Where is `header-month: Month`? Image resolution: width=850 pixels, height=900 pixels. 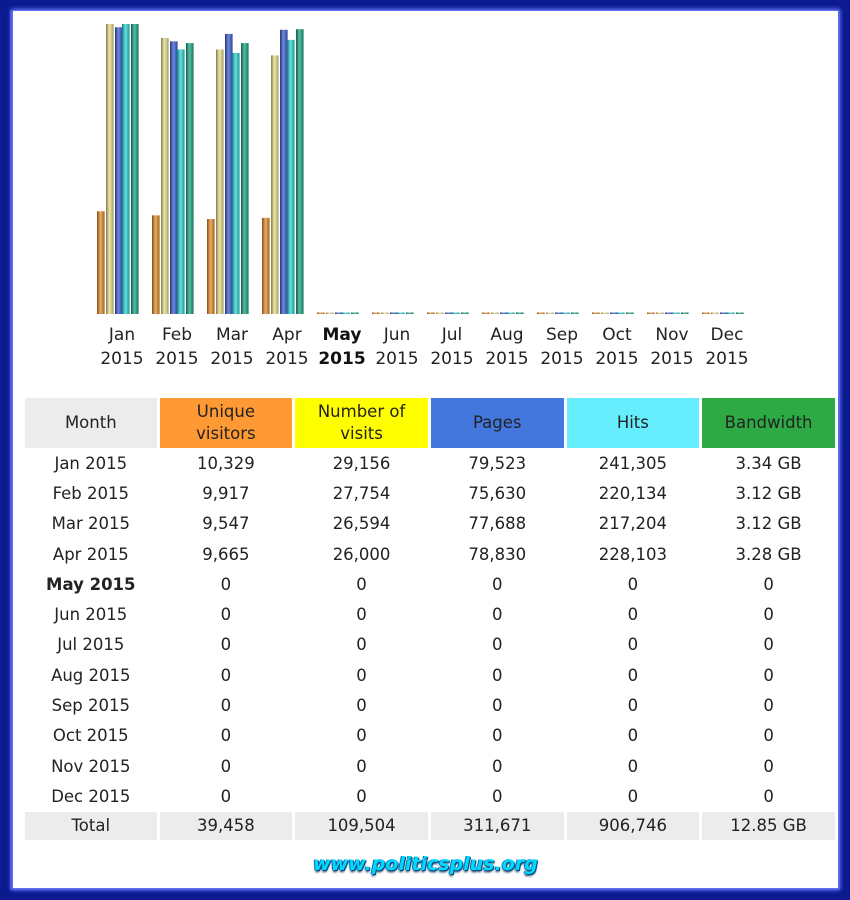
header-month: Month is located at coordinates (91, 423).